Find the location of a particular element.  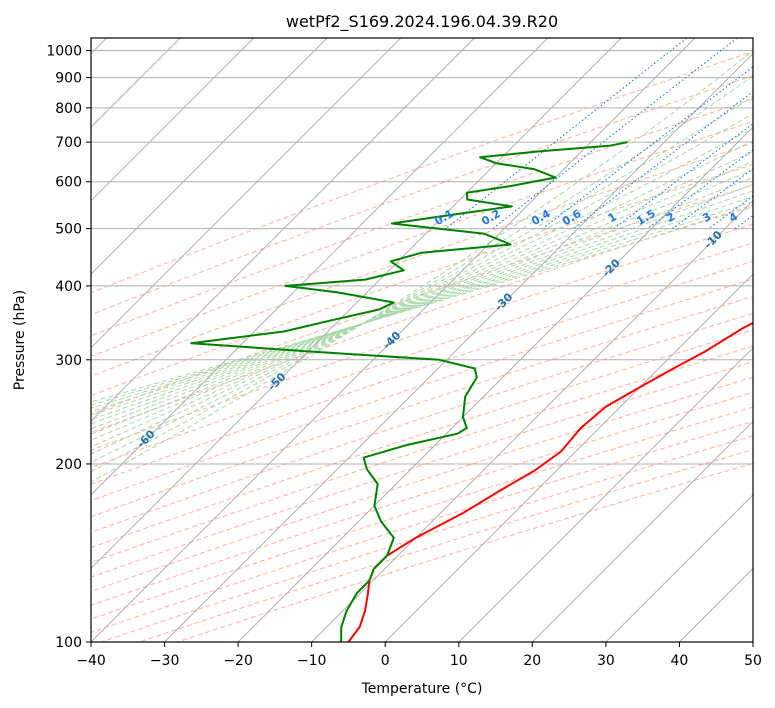

mixing-ratio-label: 1 is located at coordinates (612, 217).